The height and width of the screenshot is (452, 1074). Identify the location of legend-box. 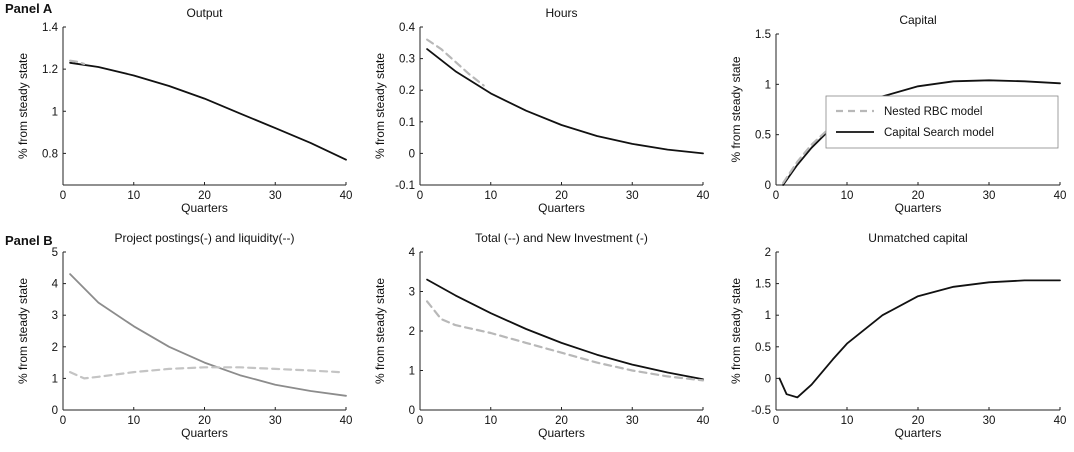
(942, 122).